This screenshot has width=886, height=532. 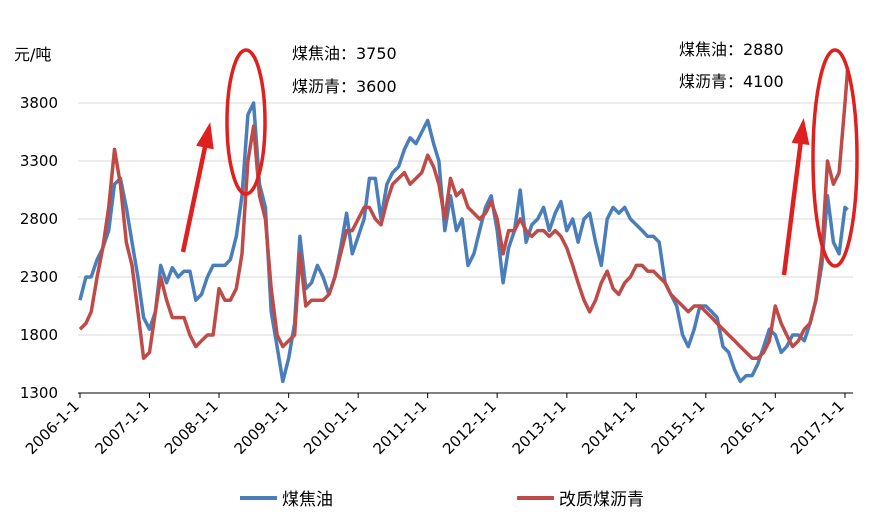 I want to click on x-tick-label: 2008-1-1, so click(x=191, y=427).